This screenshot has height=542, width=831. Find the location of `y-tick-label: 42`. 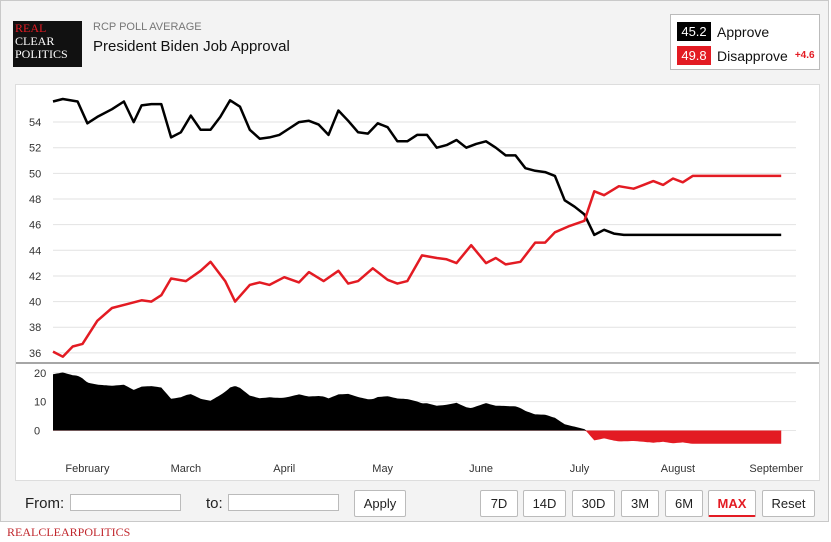

y-tick-label: 42 is located at coordinates (35, 277).